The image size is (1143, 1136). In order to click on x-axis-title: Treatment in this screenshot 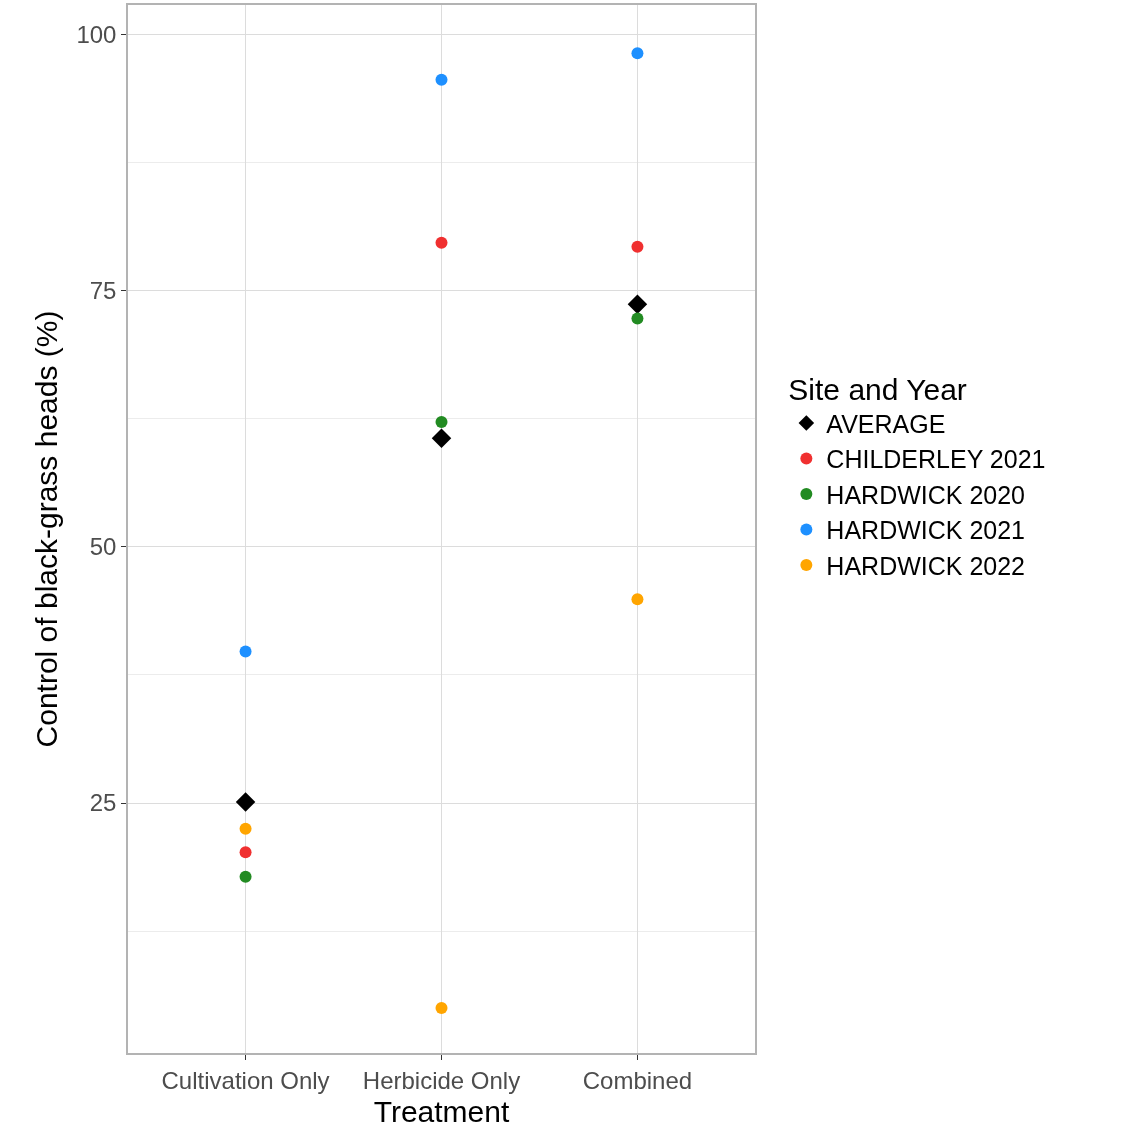, I will do `click(441, 1111)`.